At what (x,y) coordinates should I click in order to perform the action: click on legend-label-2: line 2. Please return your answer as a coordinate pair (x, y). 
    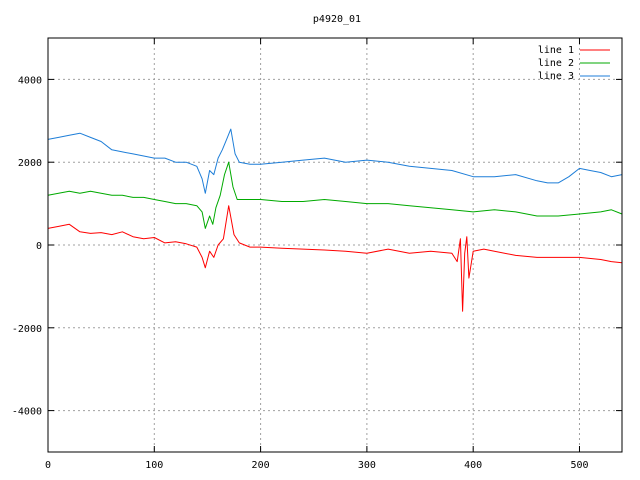
    Looking at the image, I should click on (556, 63).